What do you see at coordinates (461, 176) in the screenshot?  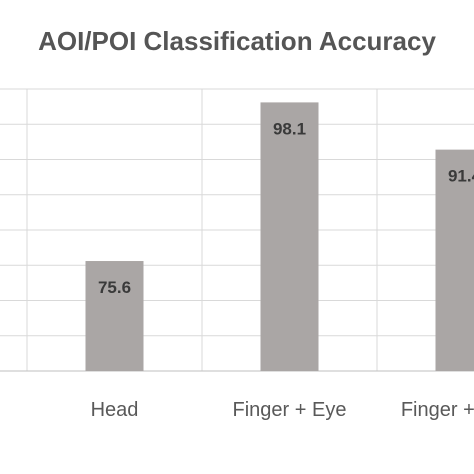 I see `data-label-2: 91.4` at bounding box center [461, 176].